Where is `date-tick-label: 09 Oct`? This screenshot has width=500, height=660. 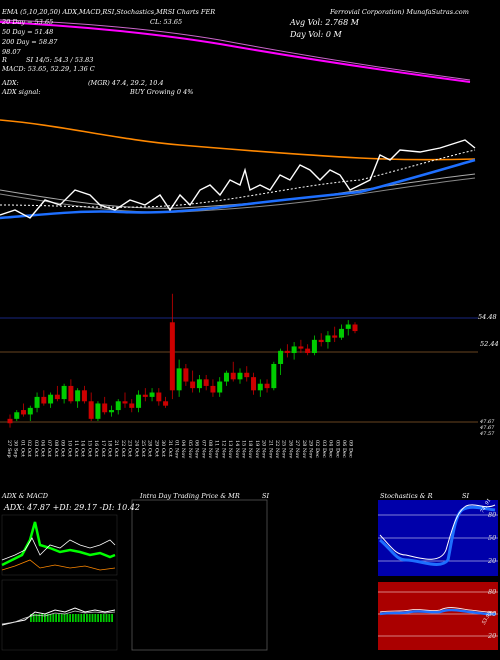 date-tick-label: 09 Oct is located at coordinates (63, 448).